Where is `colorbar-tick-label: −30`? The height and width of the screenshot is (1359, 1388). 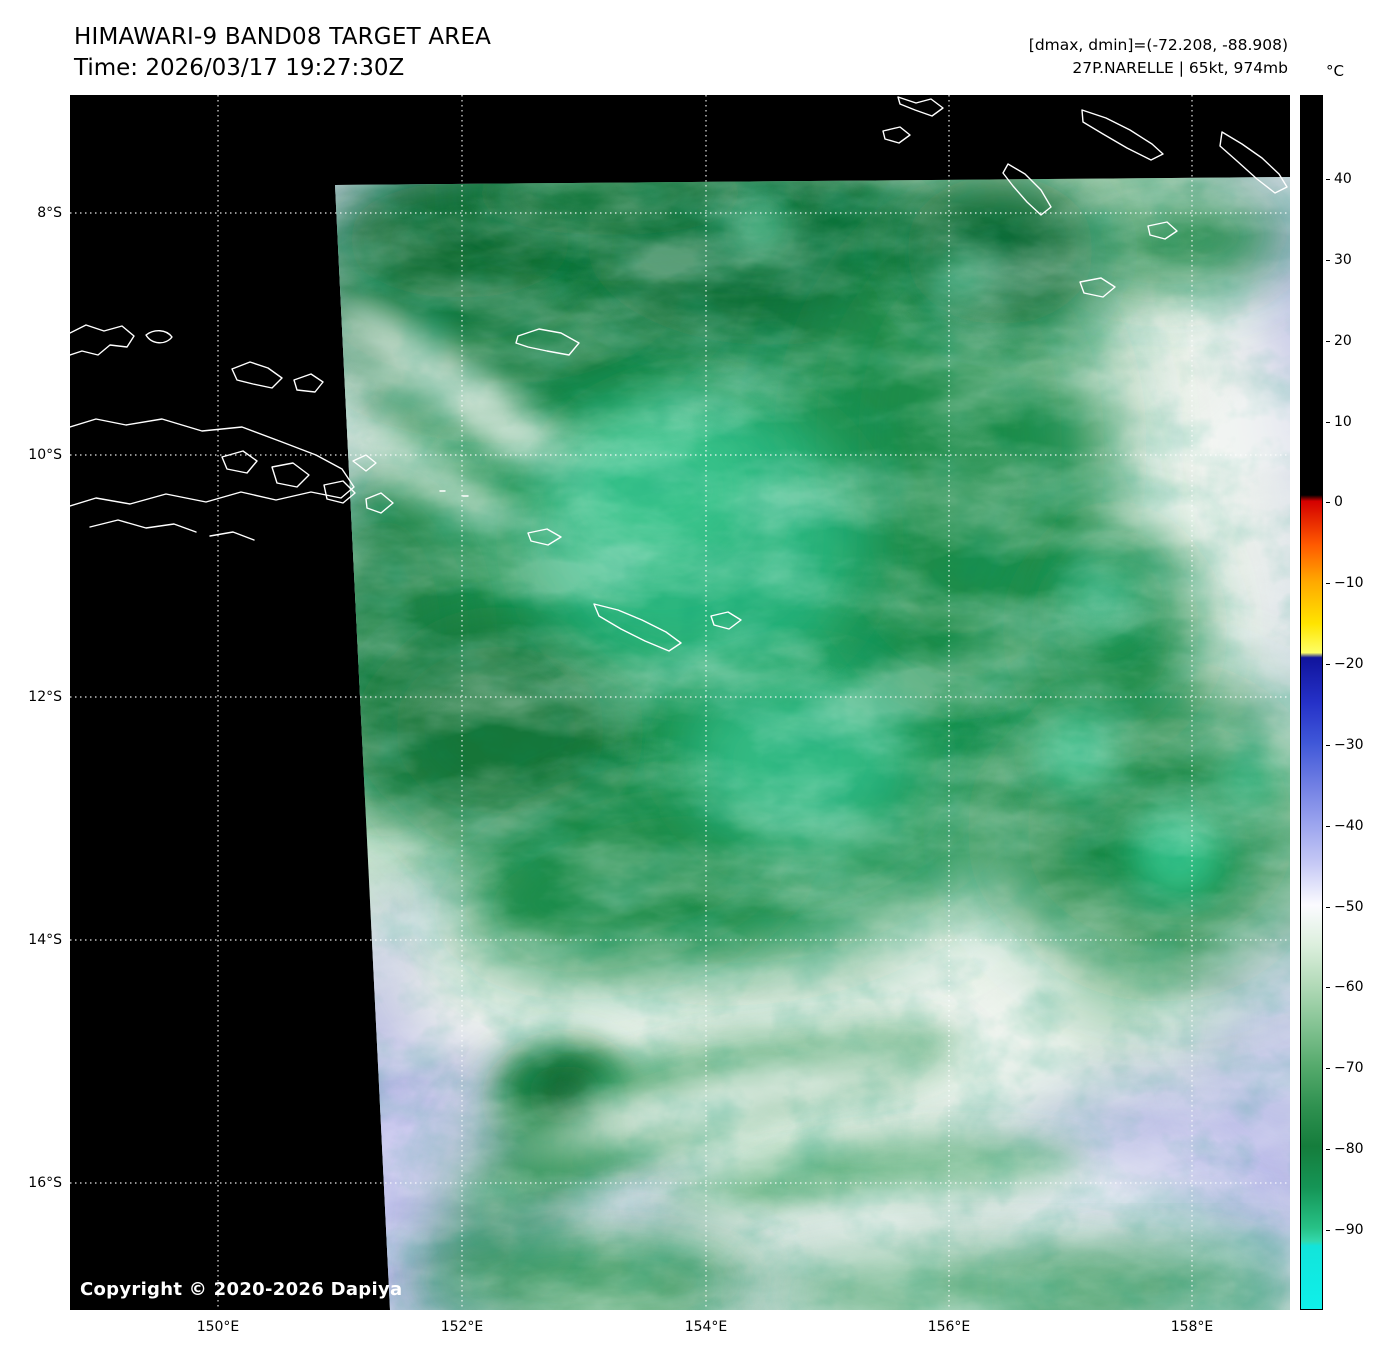
colorbar-tick-label: −30 is located at coordinates (1345, 745).